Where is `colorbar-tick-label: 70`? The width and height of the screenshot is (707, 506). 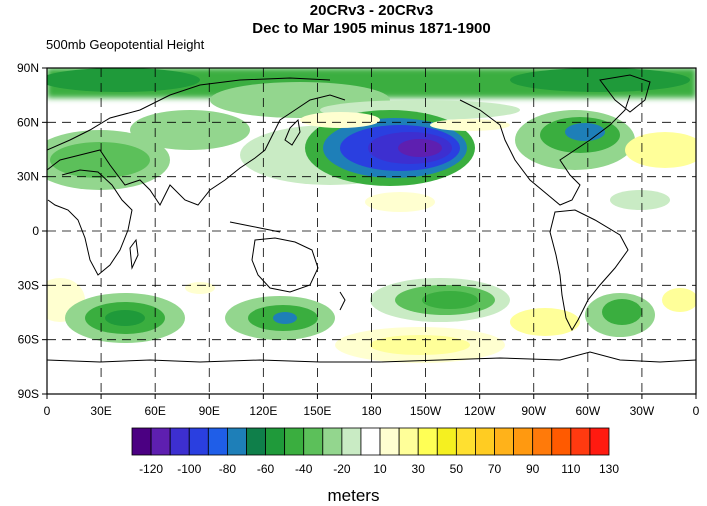
colorbar-tick-label: 70 is located at coordinates (495, 469).